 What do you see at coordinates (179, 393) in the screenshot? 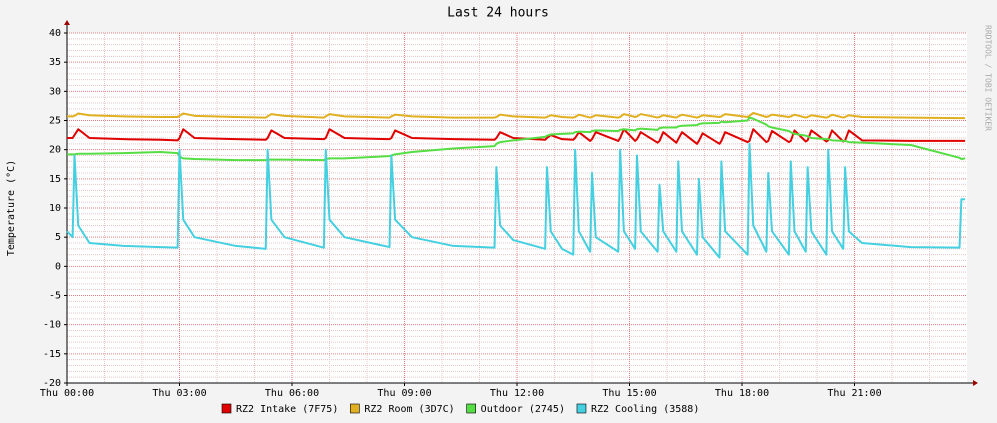
I see `x-tick-label: Thu 03:00` at bounding box center [179, 393].